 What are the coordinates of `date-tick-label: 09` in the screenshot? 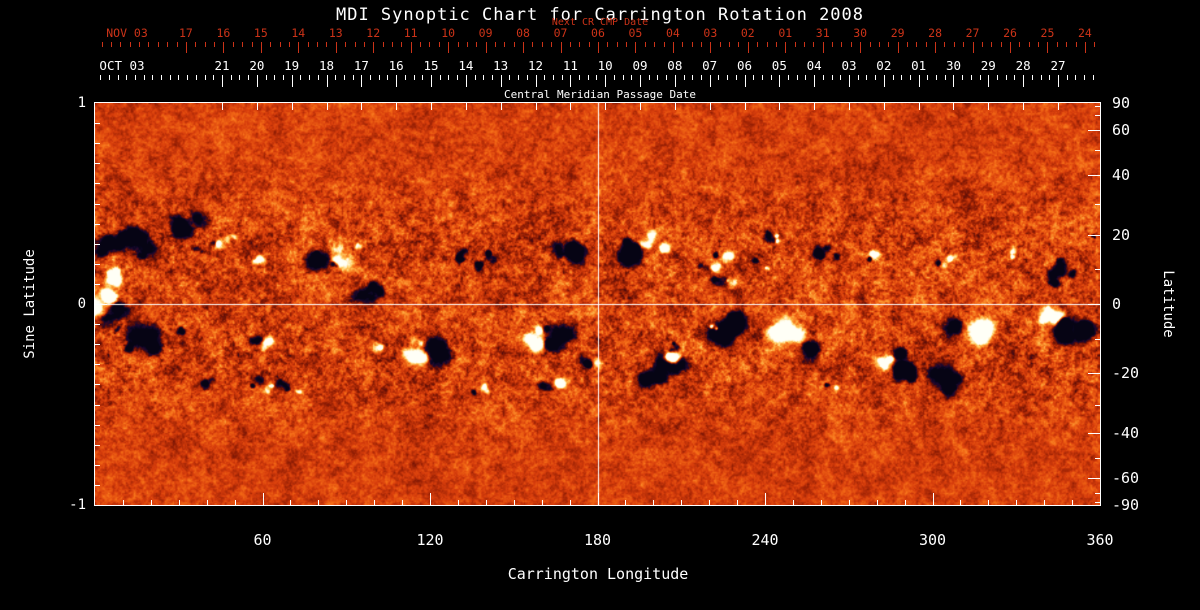 It's located at (640, 65).